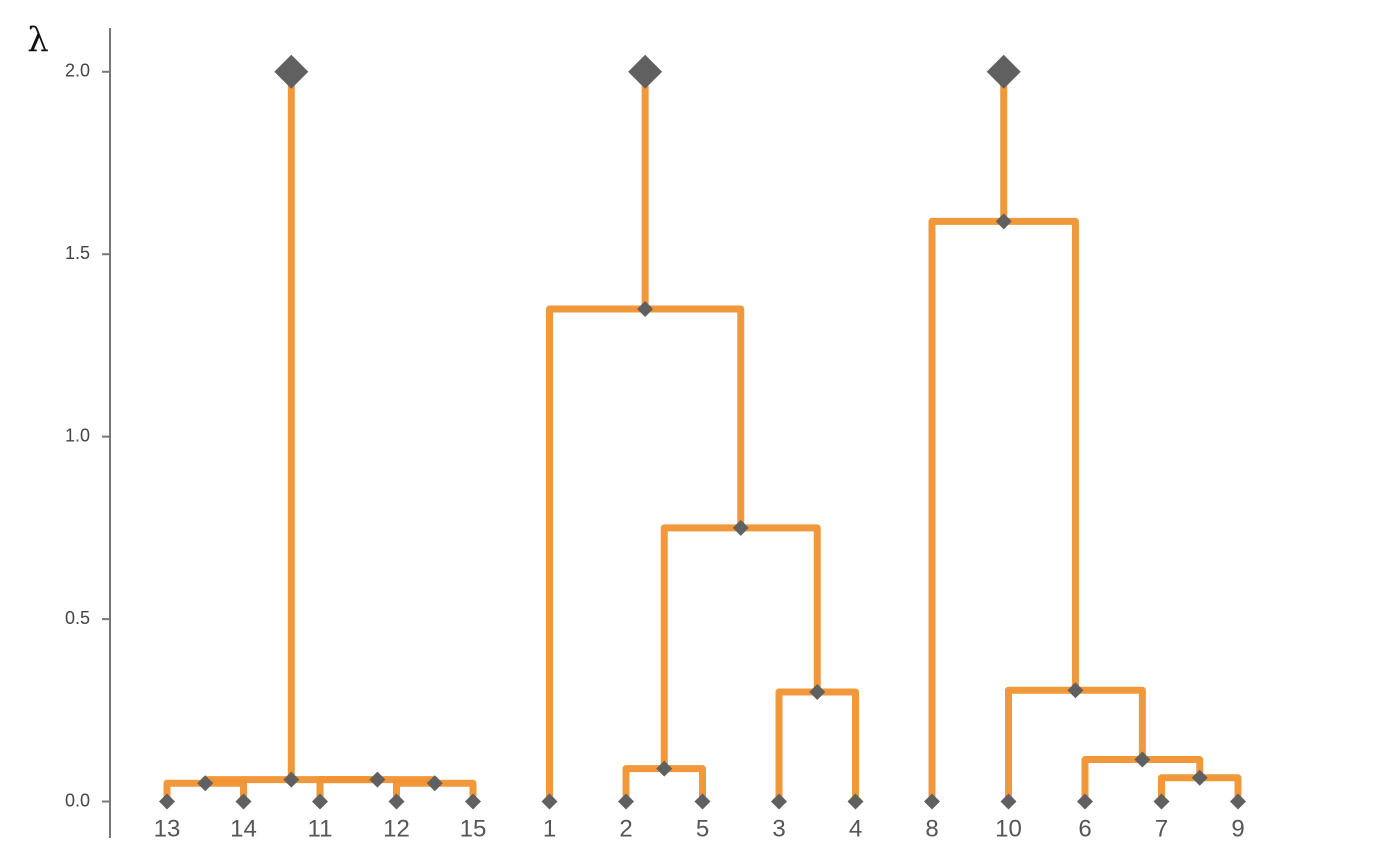  I want to click on leaf-label: 2, so click(625, 828).